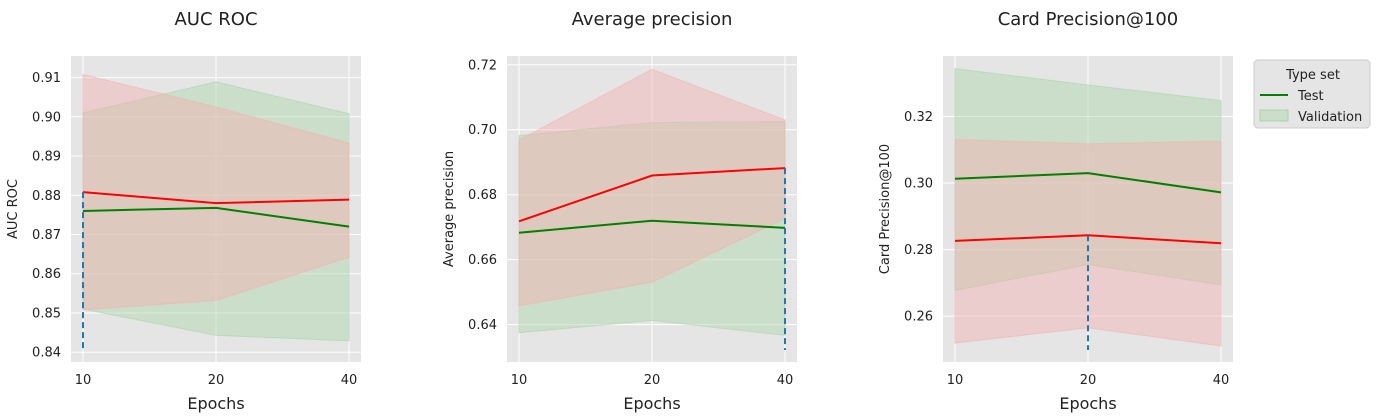 The height and width of the screenshot is (416, 1383). What do you see at coordinates (46, 274) in the screenshot?
I see `y-tick-label: 0.86` at bounding box center [46, 274].